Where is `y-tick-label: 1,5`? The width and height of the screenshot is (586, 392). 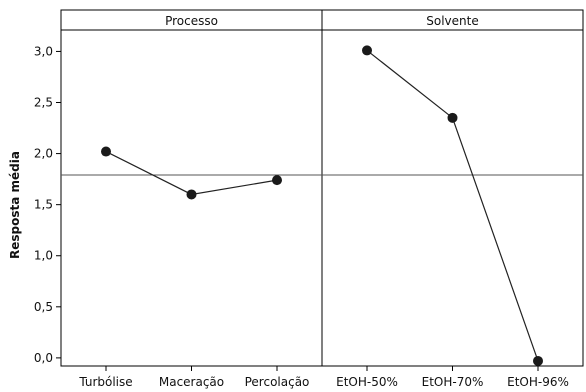 y-tick-label: 1,5 is located at coordinates (43, 205).